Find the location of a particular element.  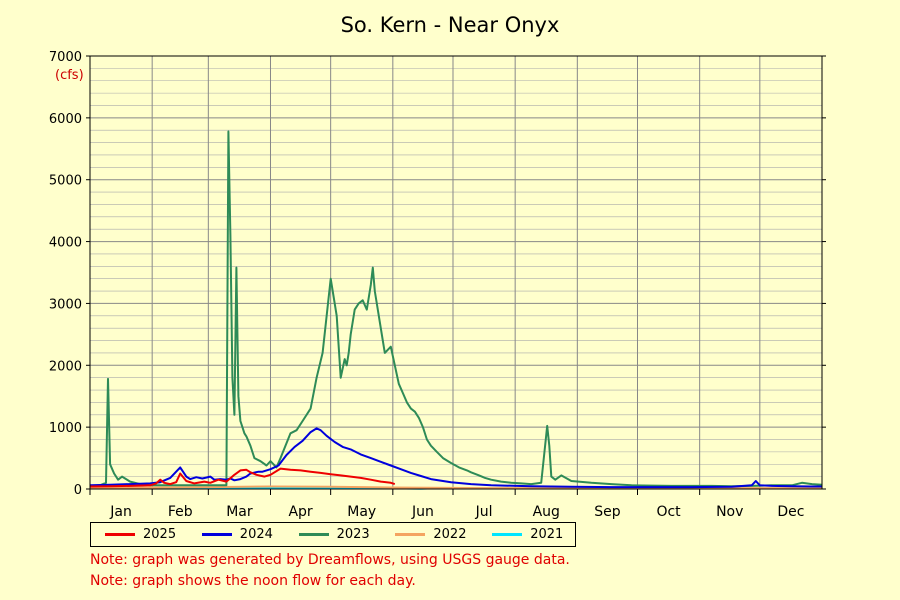

y-tick-label: 1000 is located at coordinates (65, 428).